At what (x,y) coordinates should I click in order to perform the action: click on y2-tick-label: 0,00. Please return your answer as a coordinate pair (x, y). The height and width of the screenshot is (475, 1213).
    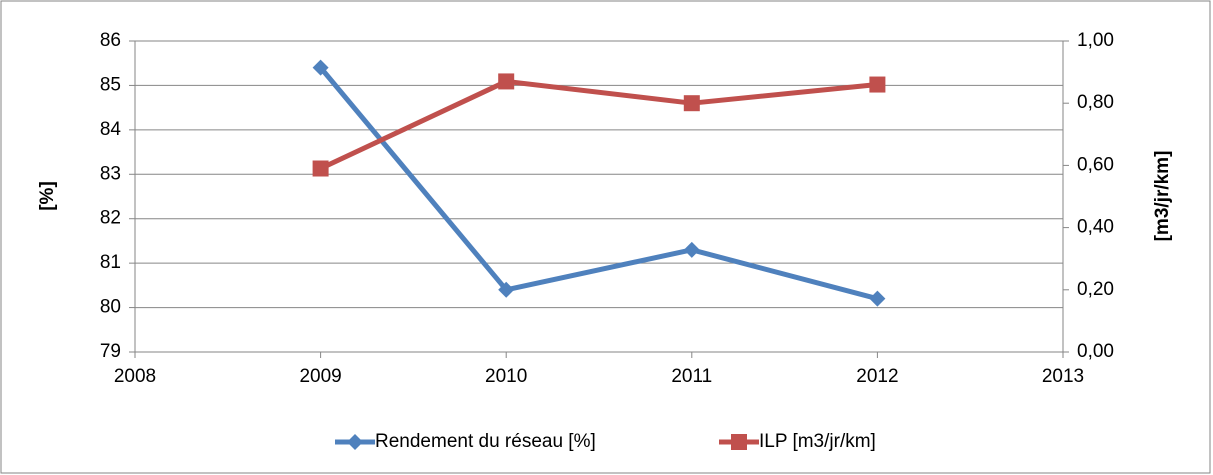
    Looking at the image, I should click on (1095, 351).